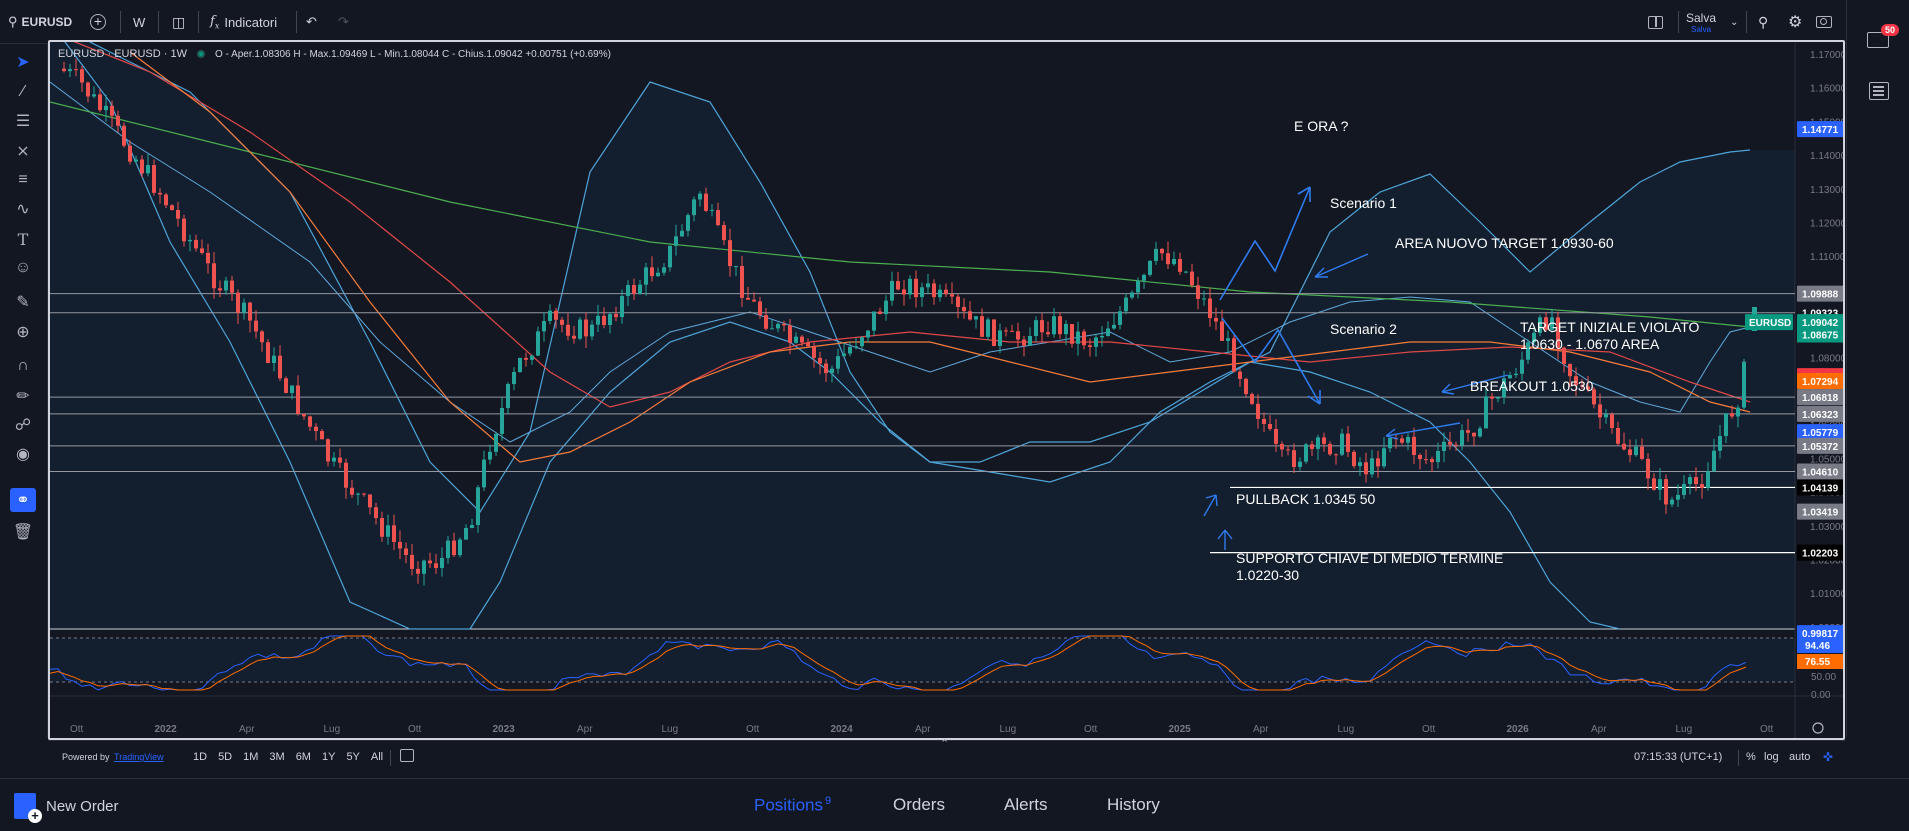 The height and width of the screenshot is (831, 1909). Describe the element at coordinates (1820, 554) in the screenshot. I see `price-label: 1.02203` at that location.